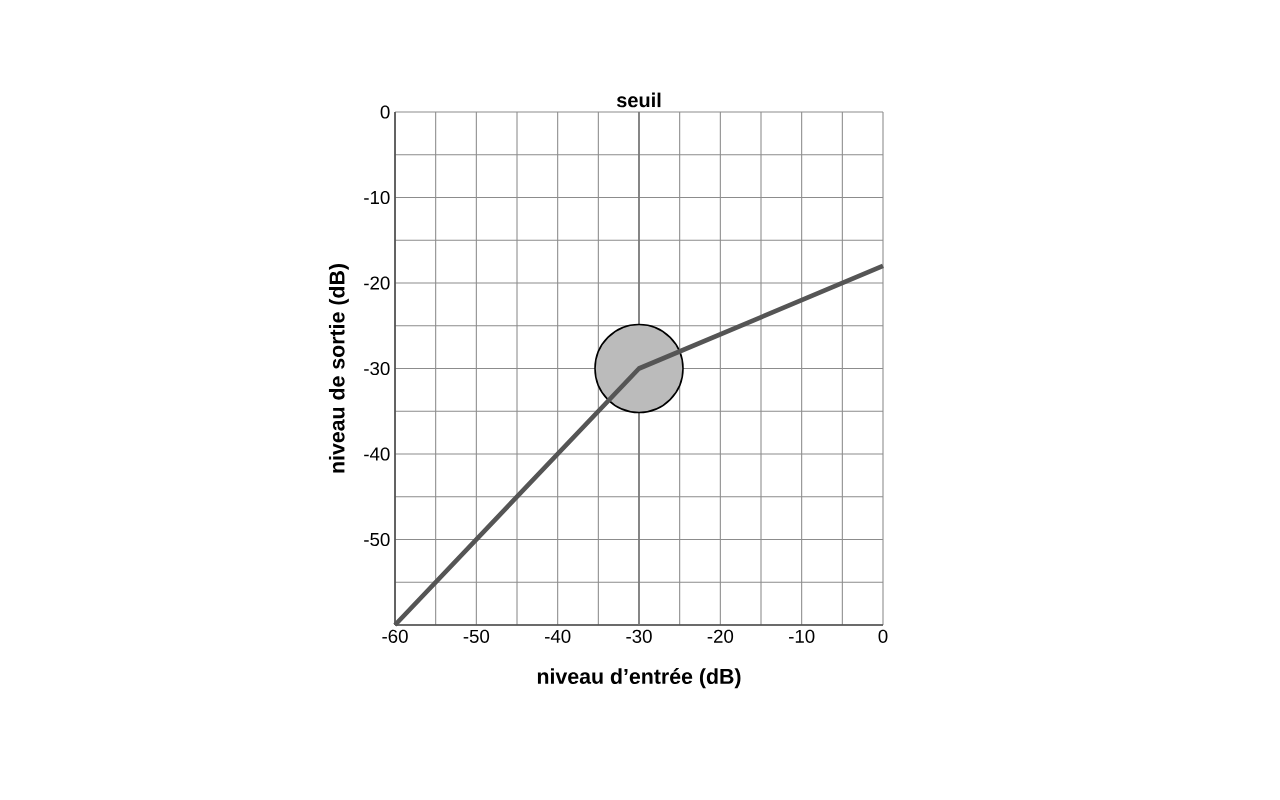 Image resolution: width=1280 pixels, height=800 pixels. What do you see at coordinates (377, 368) in the screenshot?
I see `y-tick-label: -30` at bounding box center [377, 368].